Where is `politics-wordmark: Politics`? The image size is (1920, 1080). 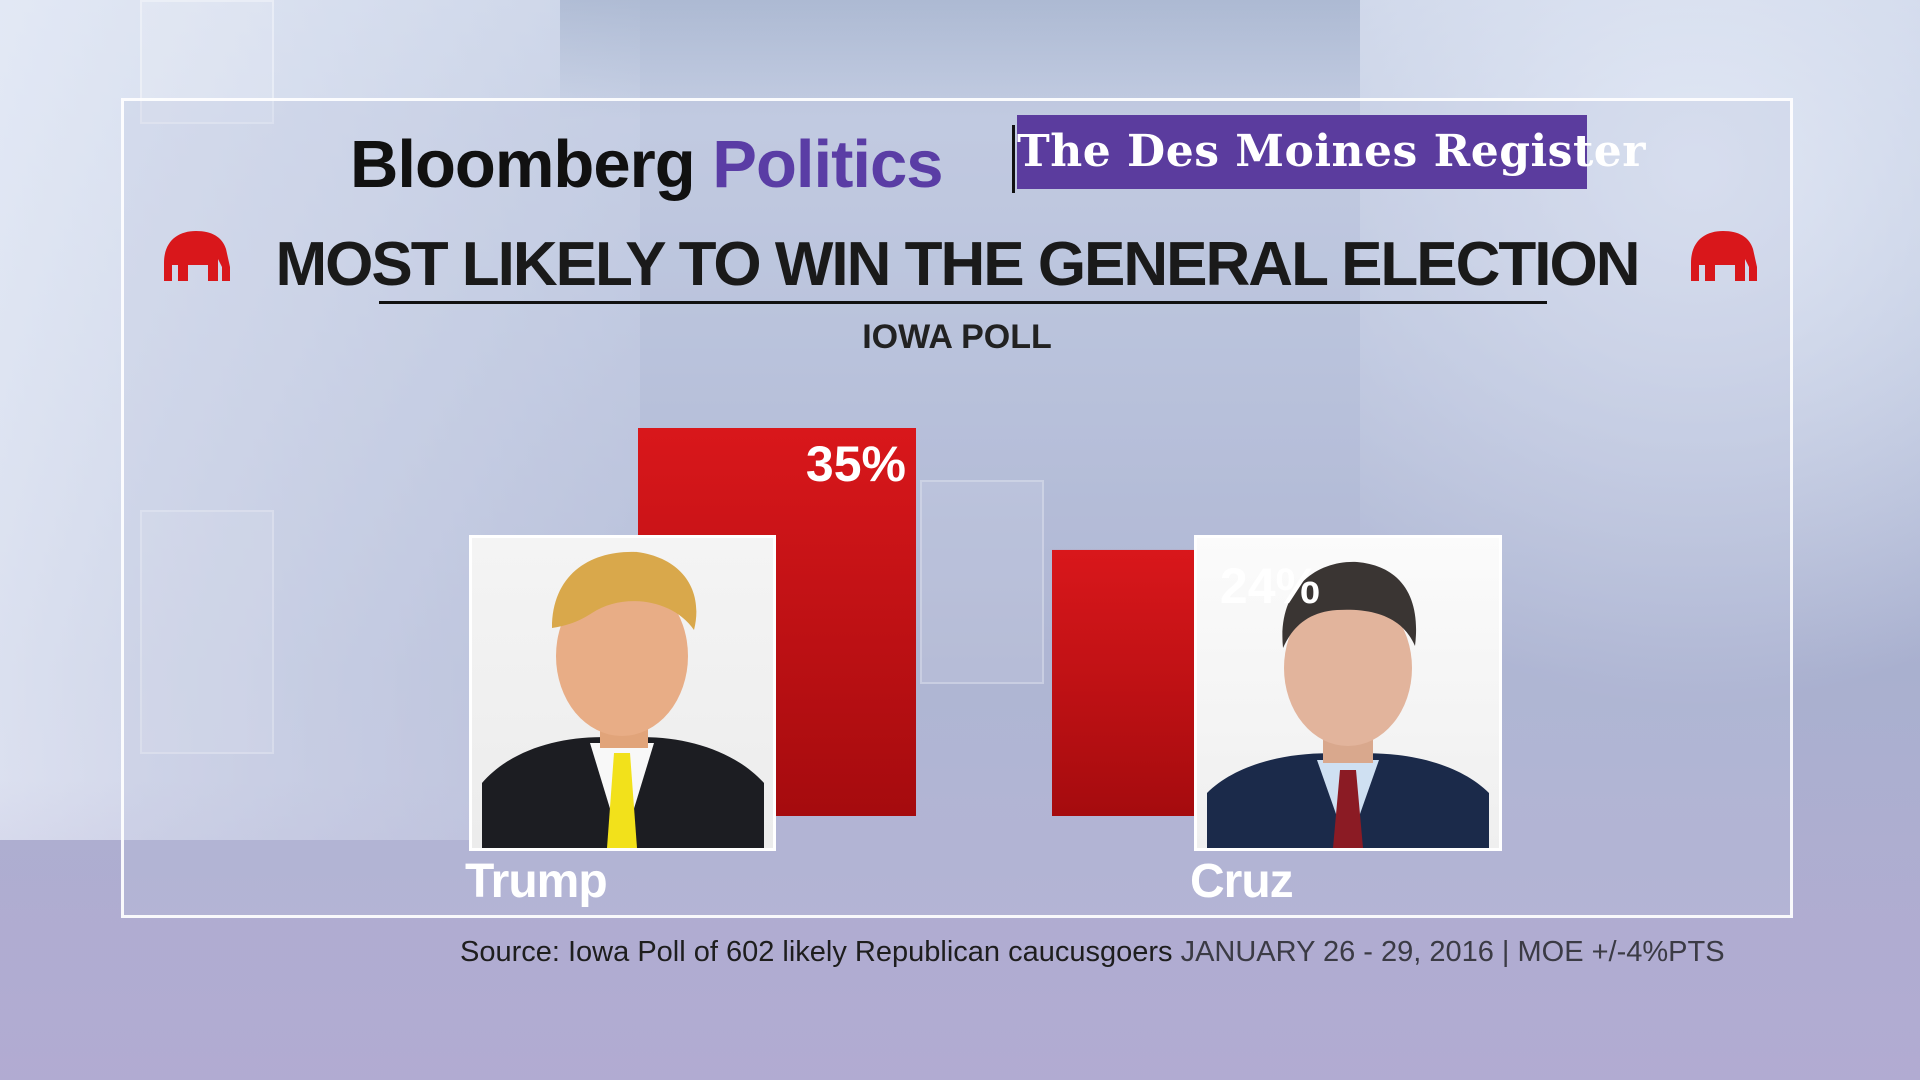 politics-wordmark: Politics is located at coordinates (827, 164).